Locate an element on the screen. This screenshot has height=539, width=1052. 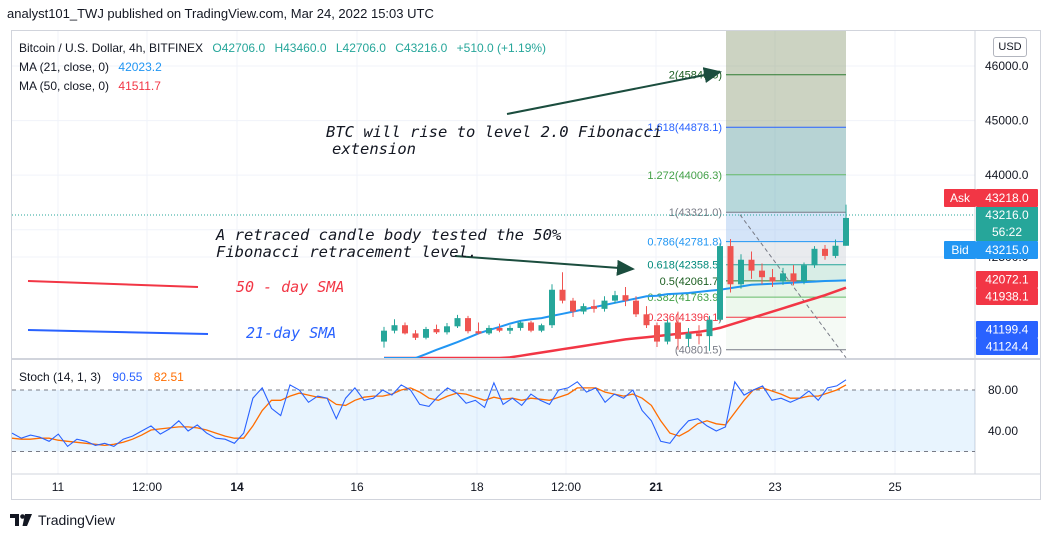
ma21-tag-bg is located at coordinates (1007, 279).